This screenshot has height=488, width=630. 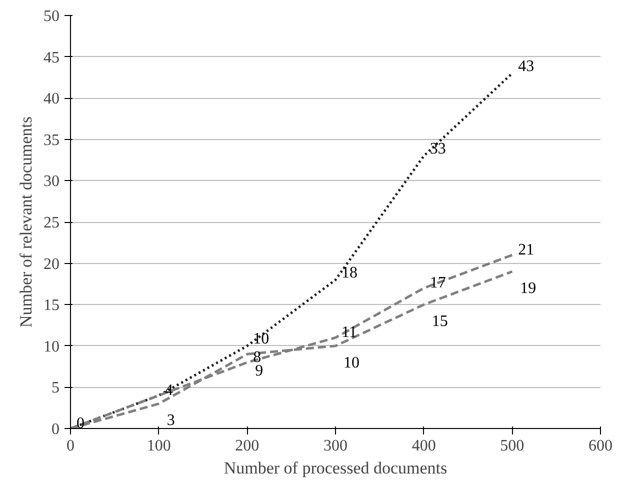 I want to click on x-tick-label: 500, so click(x=512, y=446).